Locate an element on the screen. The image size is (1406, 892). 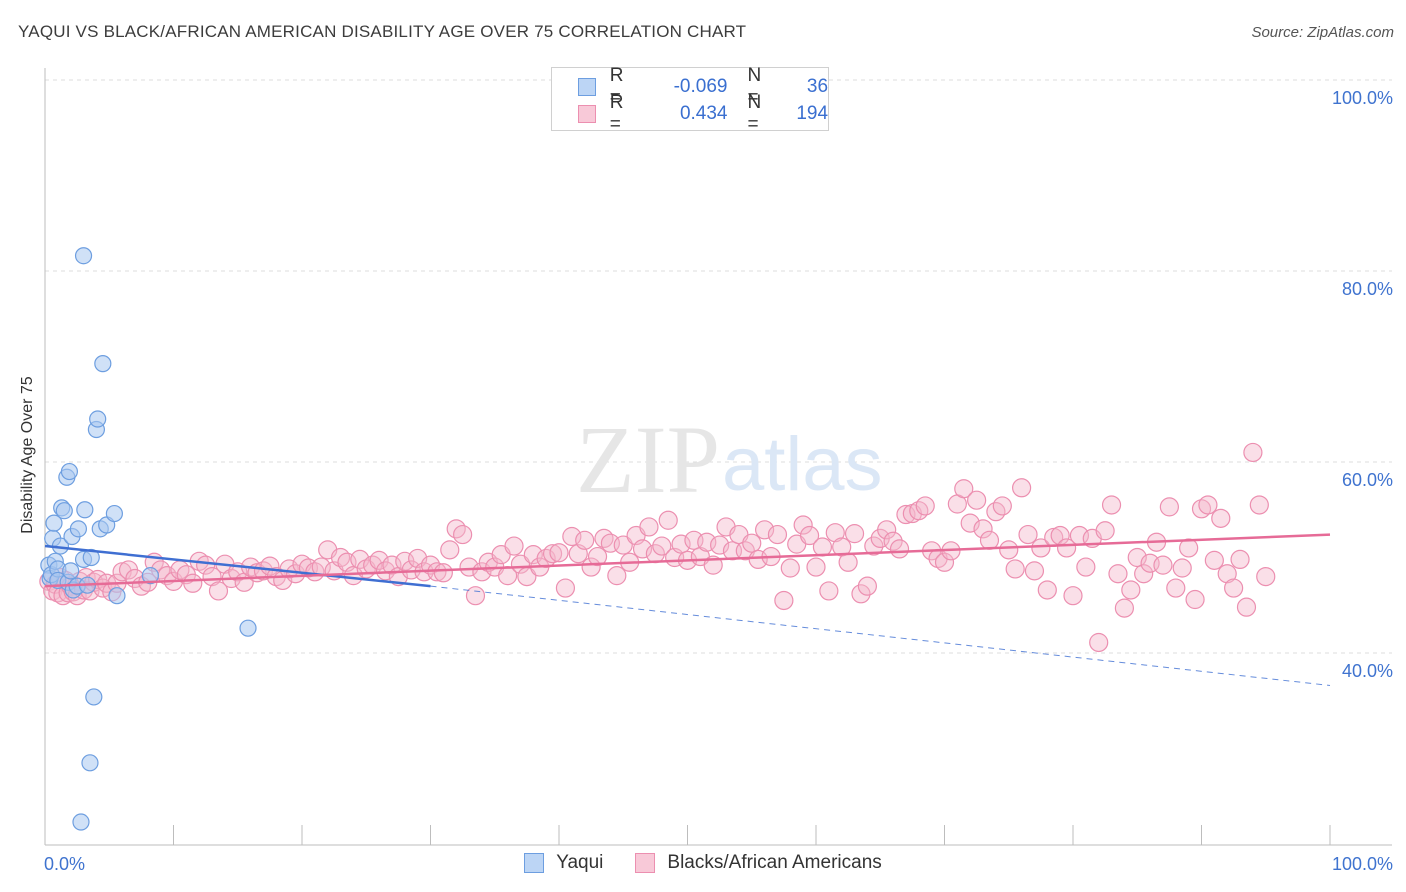
watermark-zip: ZIP is located at coordinates (648, 459).